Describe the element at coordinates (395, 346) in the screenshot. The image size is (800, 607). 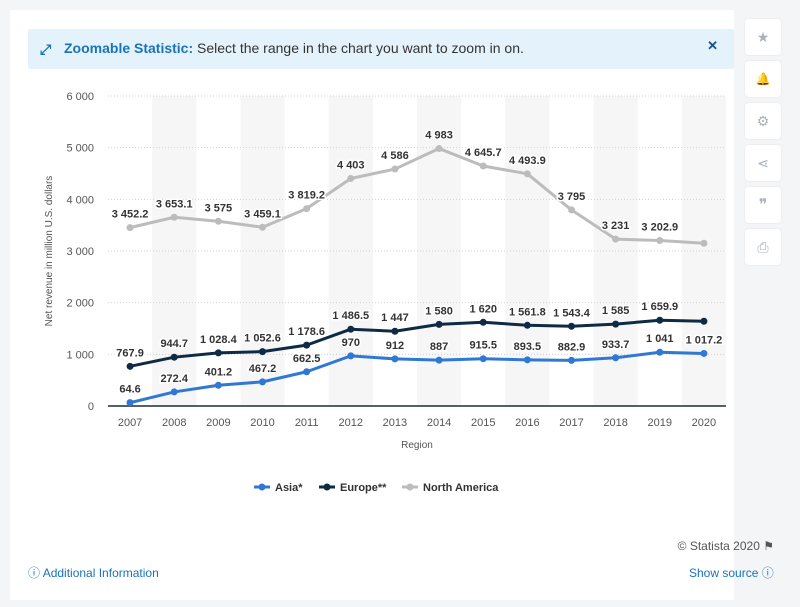
I see `data-label: 912` at that location.